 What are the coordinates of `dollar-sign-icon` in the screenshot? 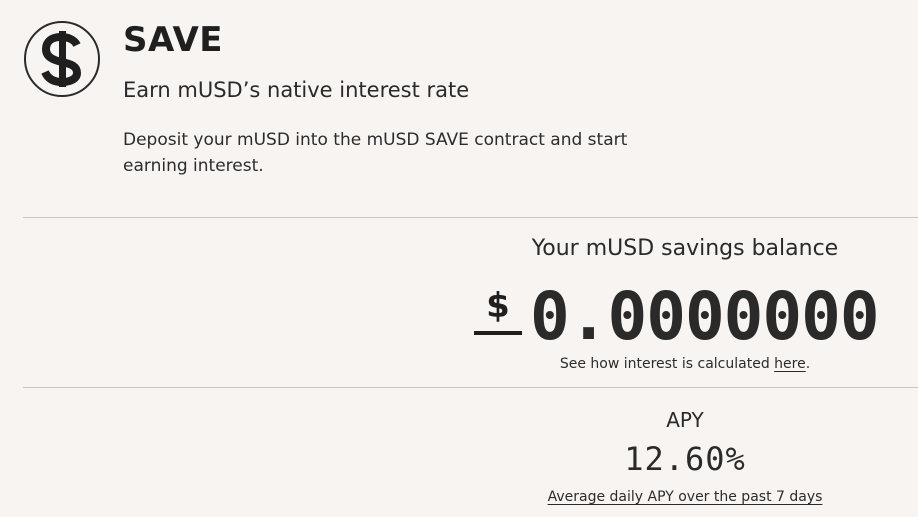 It's located at (61, 59).